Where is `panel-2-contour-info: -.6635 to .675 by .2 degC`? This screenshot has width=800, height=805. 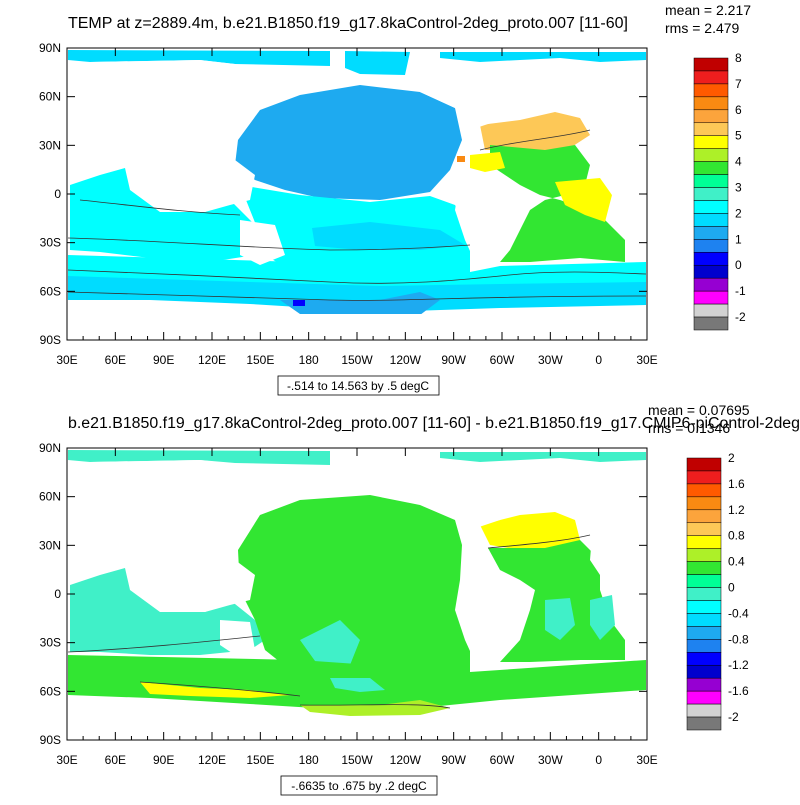
panel-2-contour-info: -.6635 to .675 by .2 degC is located at coordinates (359, 786).